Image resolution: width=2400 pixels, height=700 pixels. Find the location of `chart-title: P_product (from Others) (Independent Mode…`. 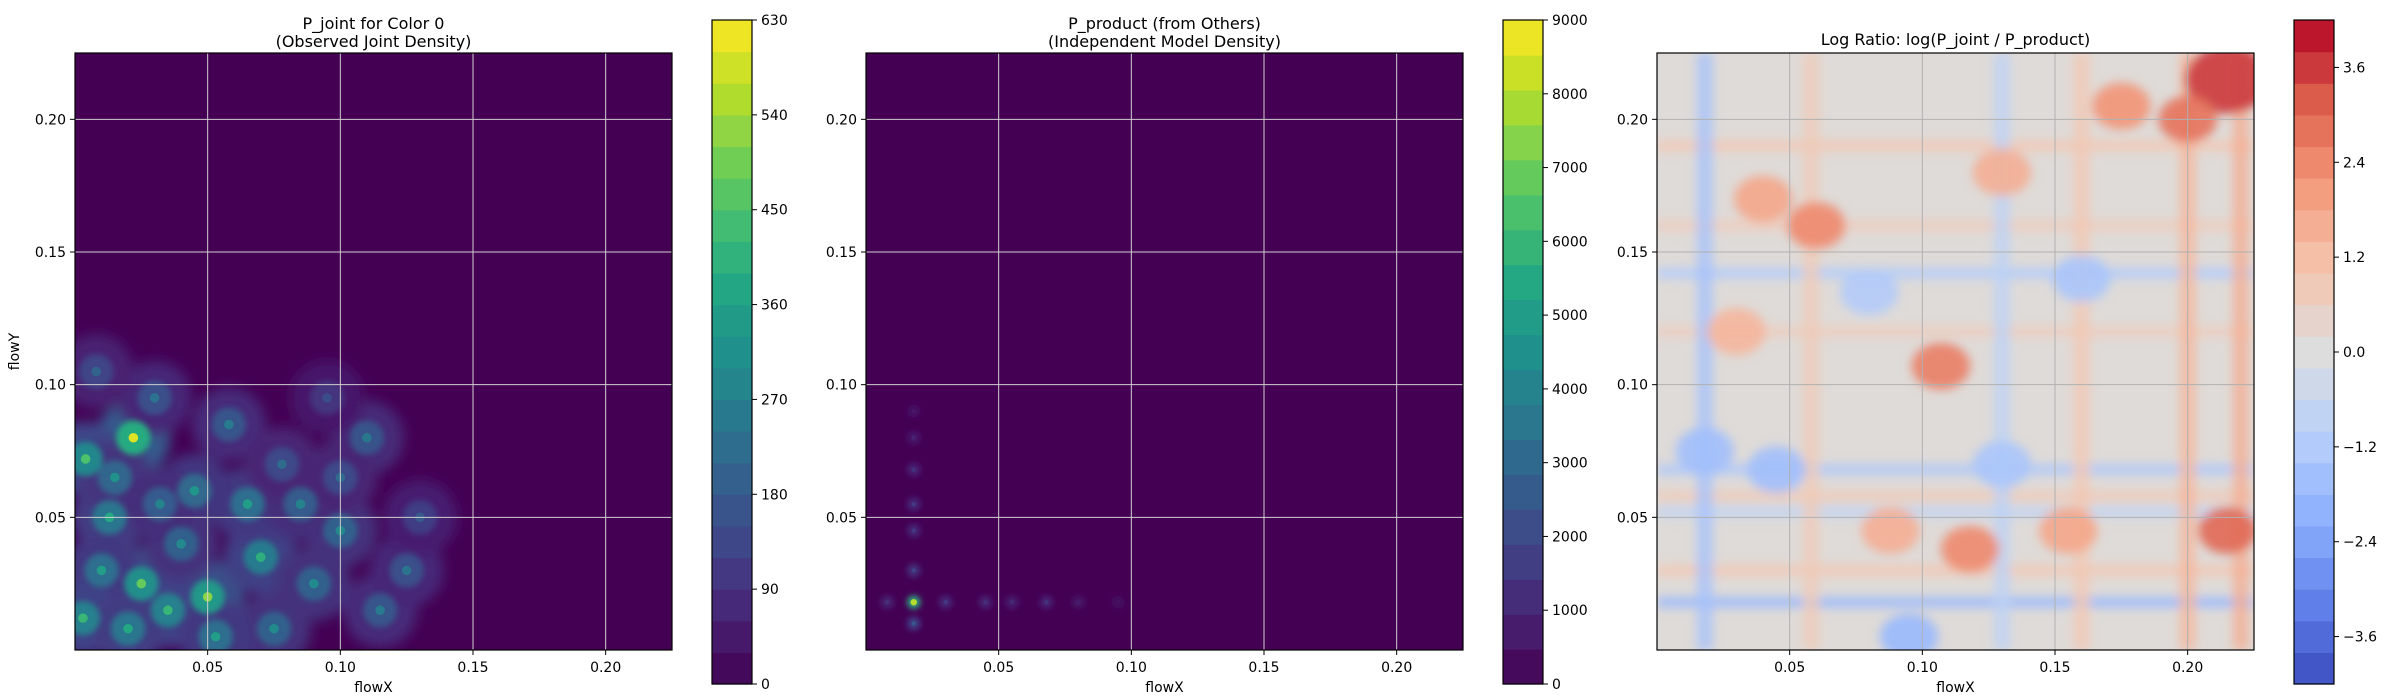

chart-title: P_product (from Others) (Independent Mode… is located at coordinates (1164, 32).